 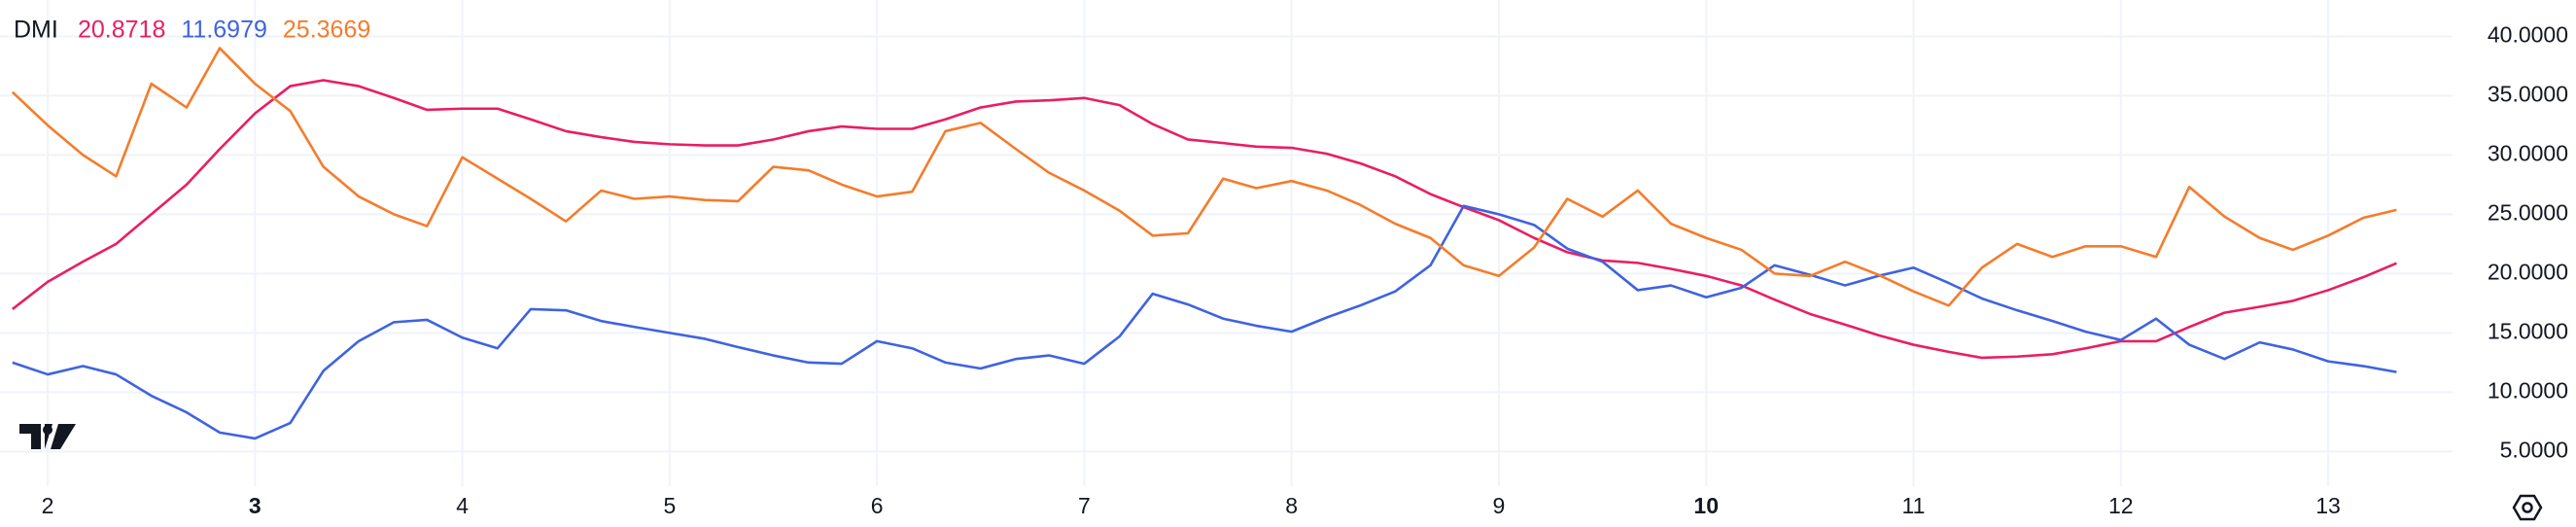 I want to click on settings-hexagon, so click(x=2527, y=508).